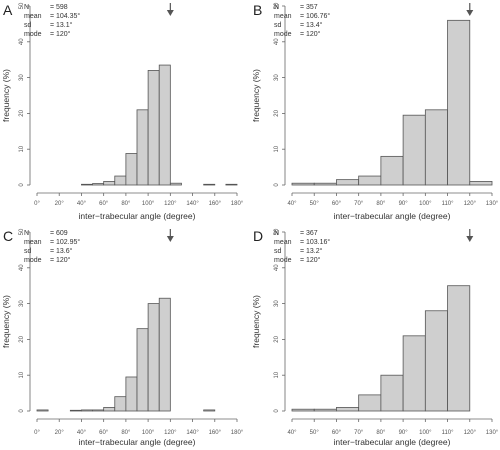 This screenshot has width=500, height=450. What do you see at coordinates (60, 433) in the screenshot?
I see `x-tick-label: 20°` at bounding box center [60, 433].